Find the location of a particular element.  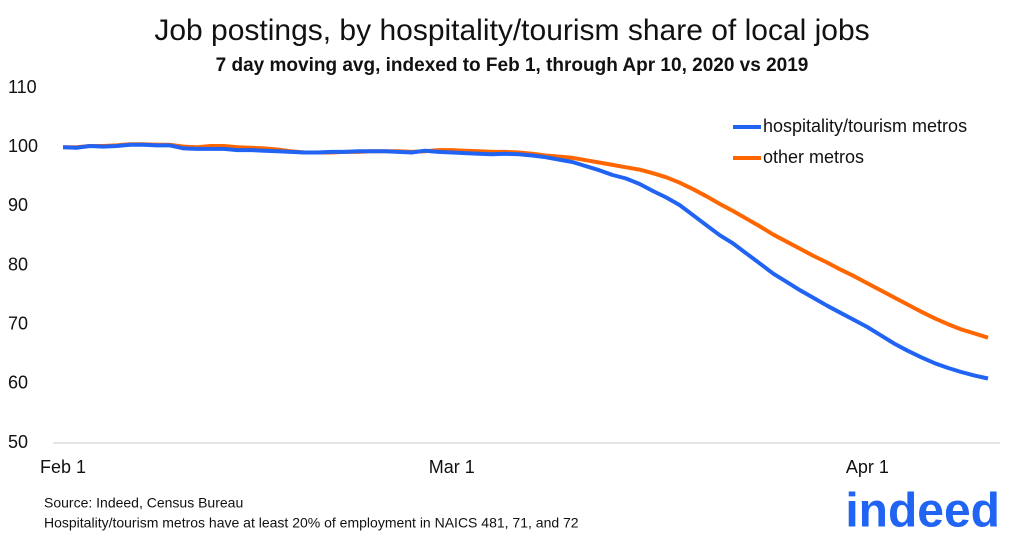

y-tick-label: 60 is located at coordinates (18, 383).